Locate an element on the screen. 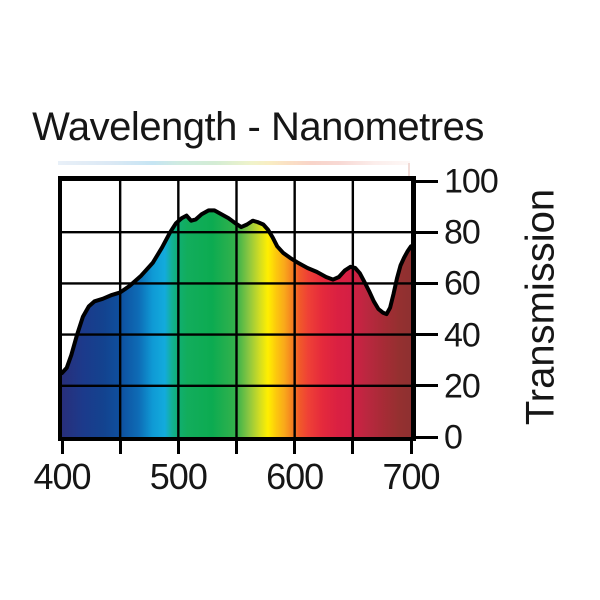  x-tick-label: 700 is located at coordinates (411, 476).